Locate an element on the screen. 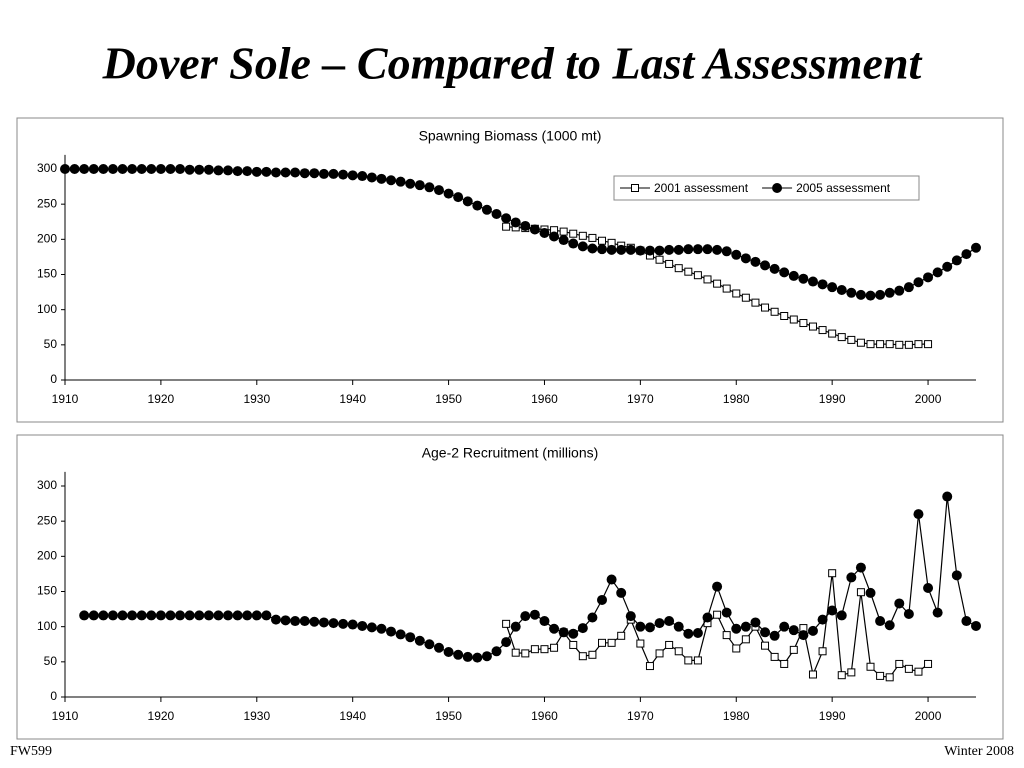 The image size is (1024, 768). y-tick-label: 150 is located at coordinates (47, 591).